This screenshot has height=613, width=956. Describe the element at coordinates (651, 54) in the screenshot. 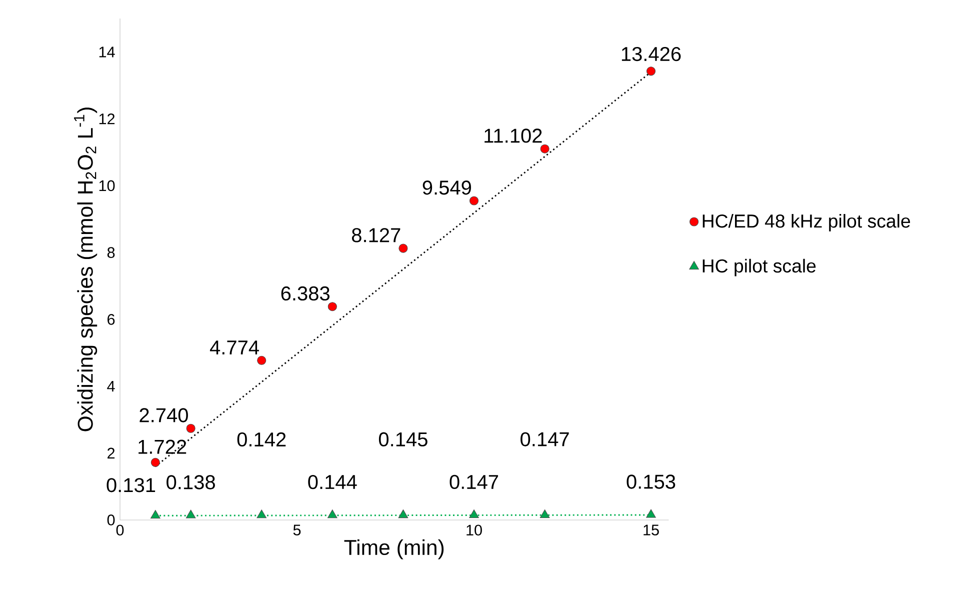

I see `data-label: 13.426` at that location.